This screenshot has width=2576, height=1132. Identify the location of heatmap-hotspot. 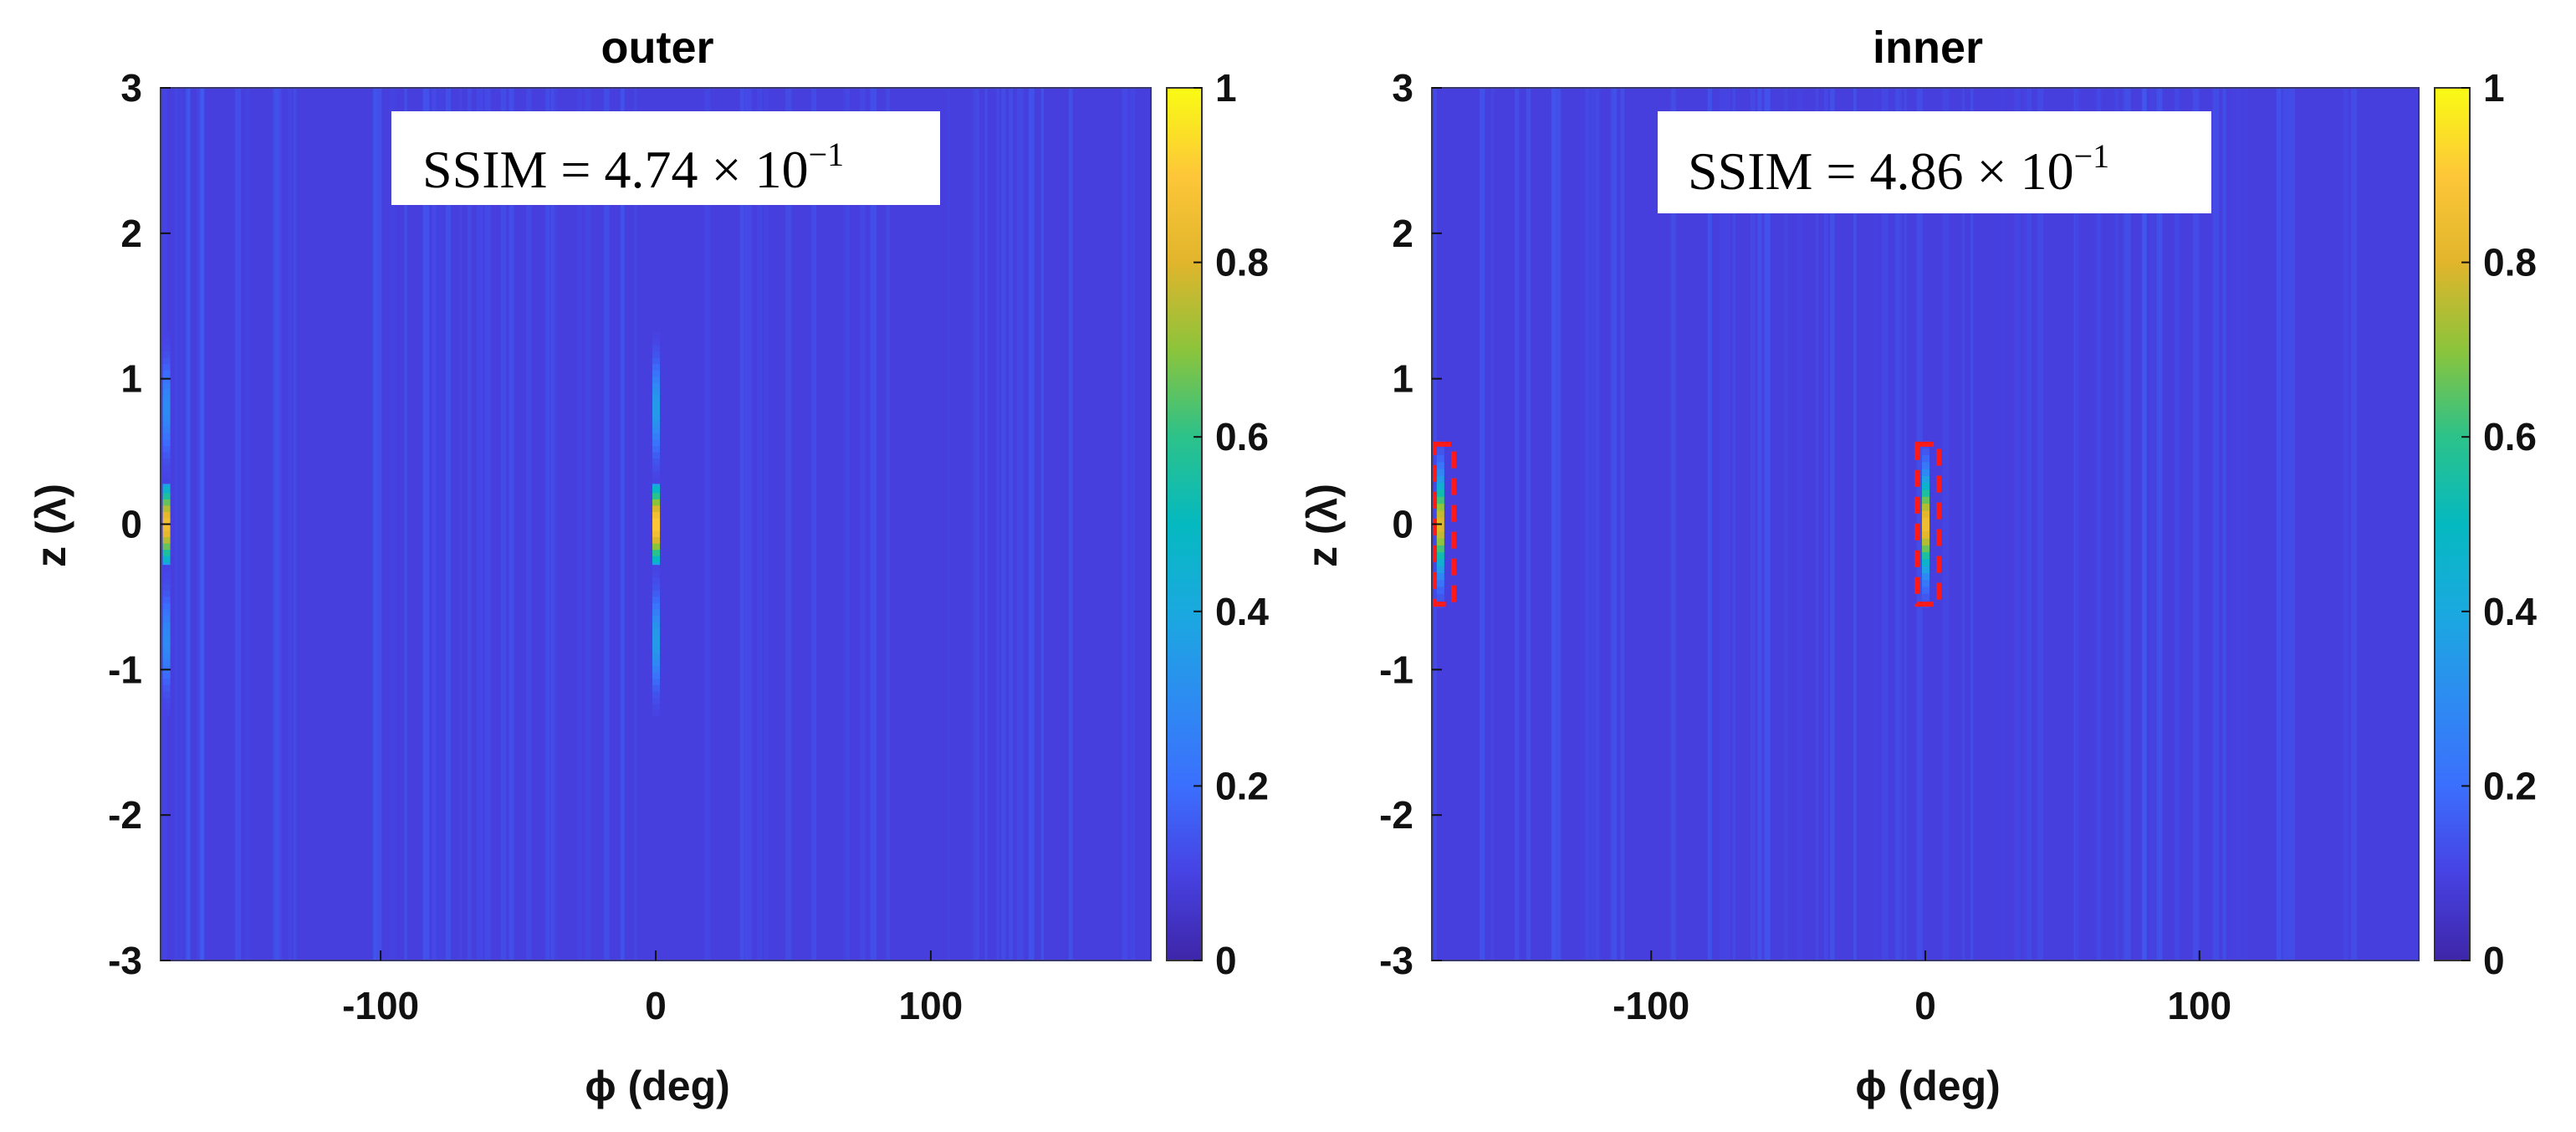
(166, 408).